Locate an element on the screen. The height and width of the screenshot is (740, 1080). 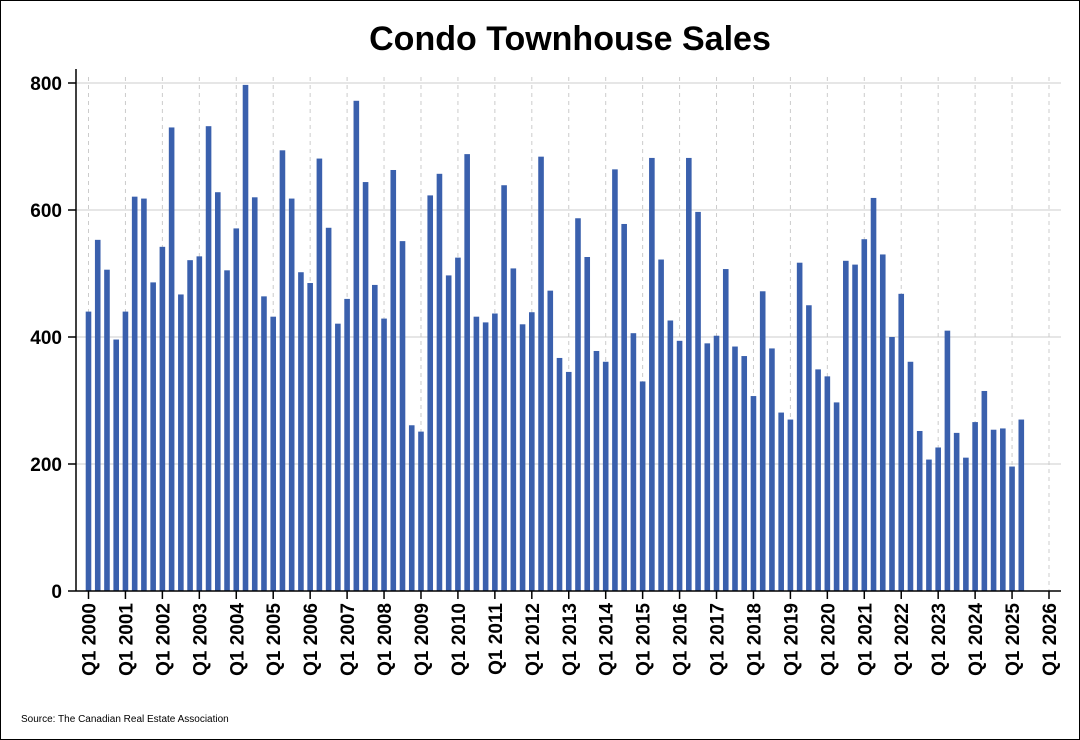
x-tick-label: Q1 2009 is located at coordinates (422, 639).